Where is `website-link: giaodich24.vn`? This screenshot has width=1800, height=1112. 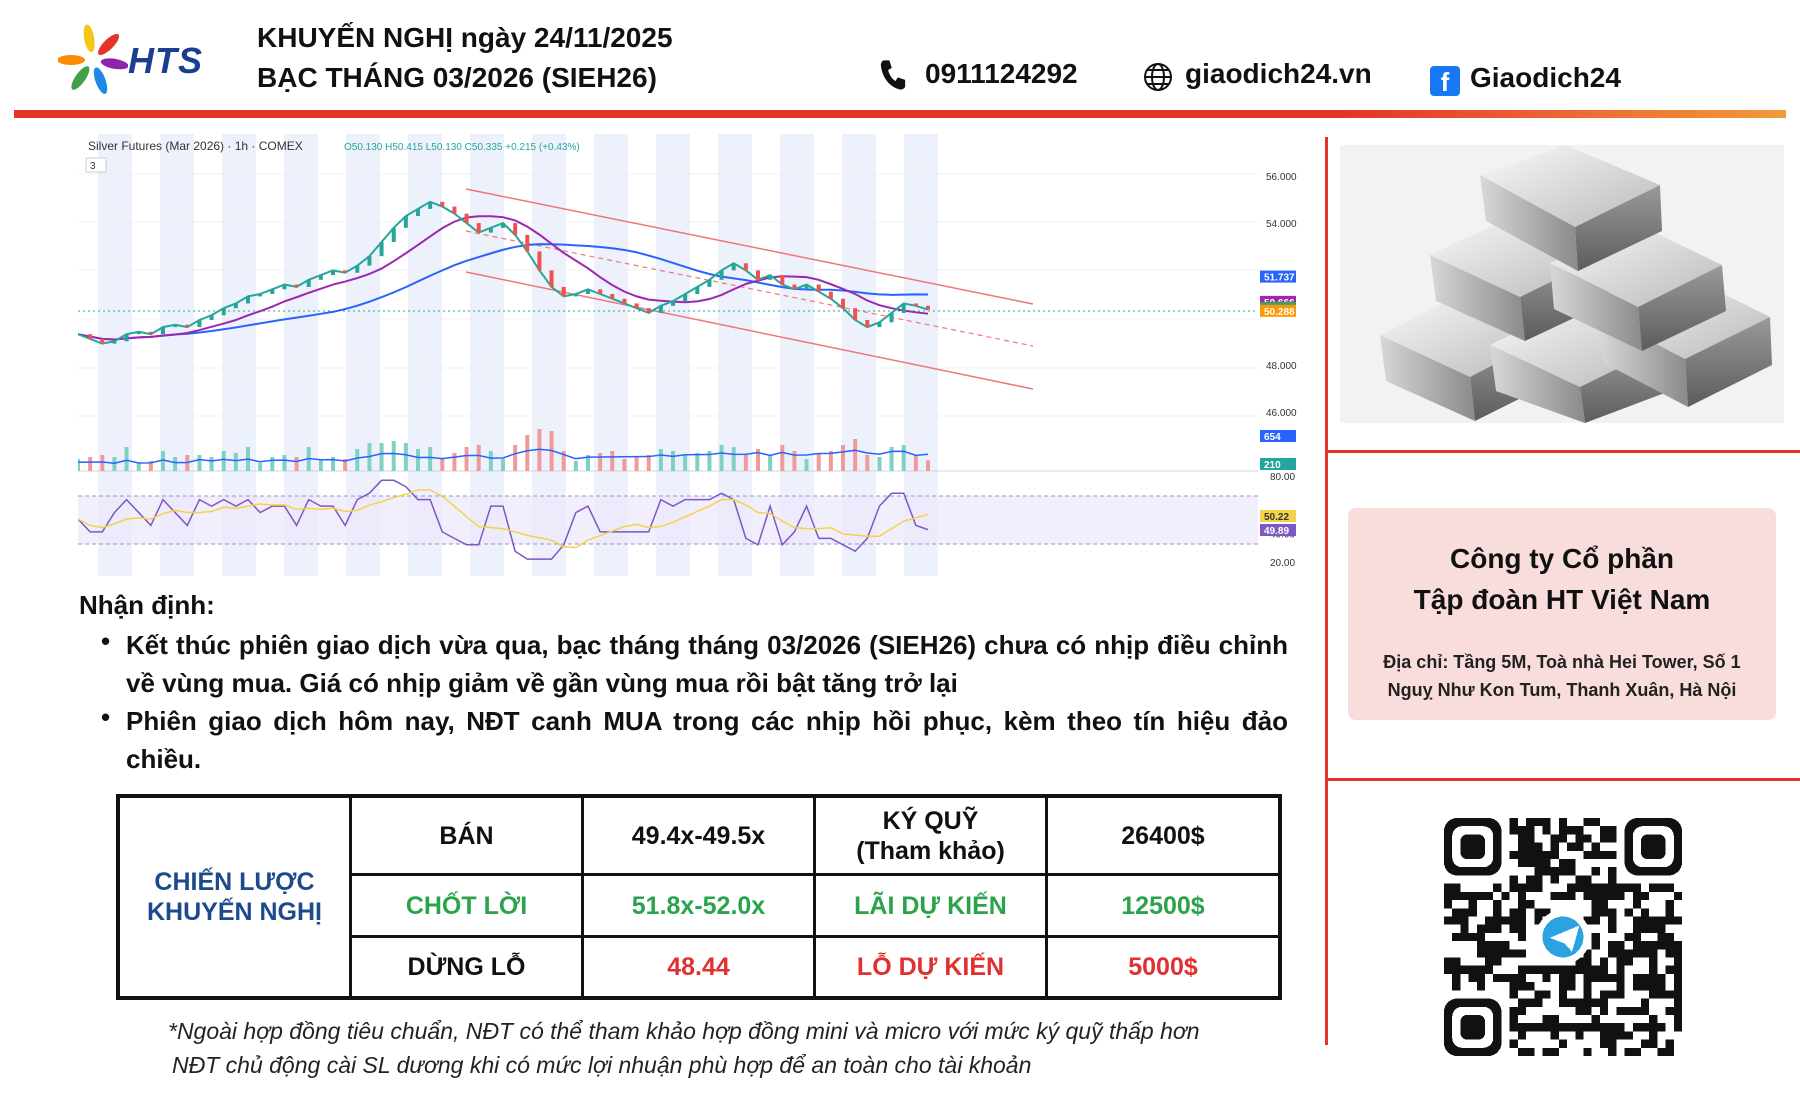
website-link: giaodich24.vn is located at coordinates (1278, 73).